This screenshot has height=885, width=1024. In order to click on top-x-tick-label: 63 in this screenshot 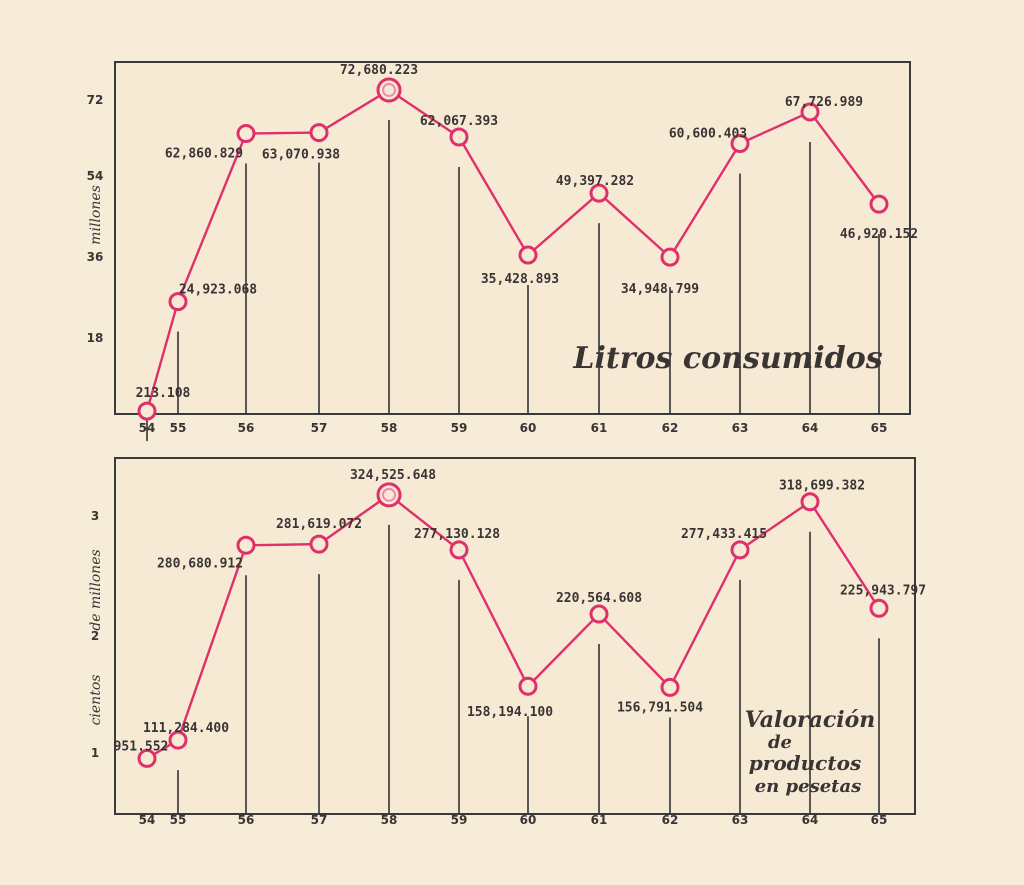, I will do `click(740, 428)`.